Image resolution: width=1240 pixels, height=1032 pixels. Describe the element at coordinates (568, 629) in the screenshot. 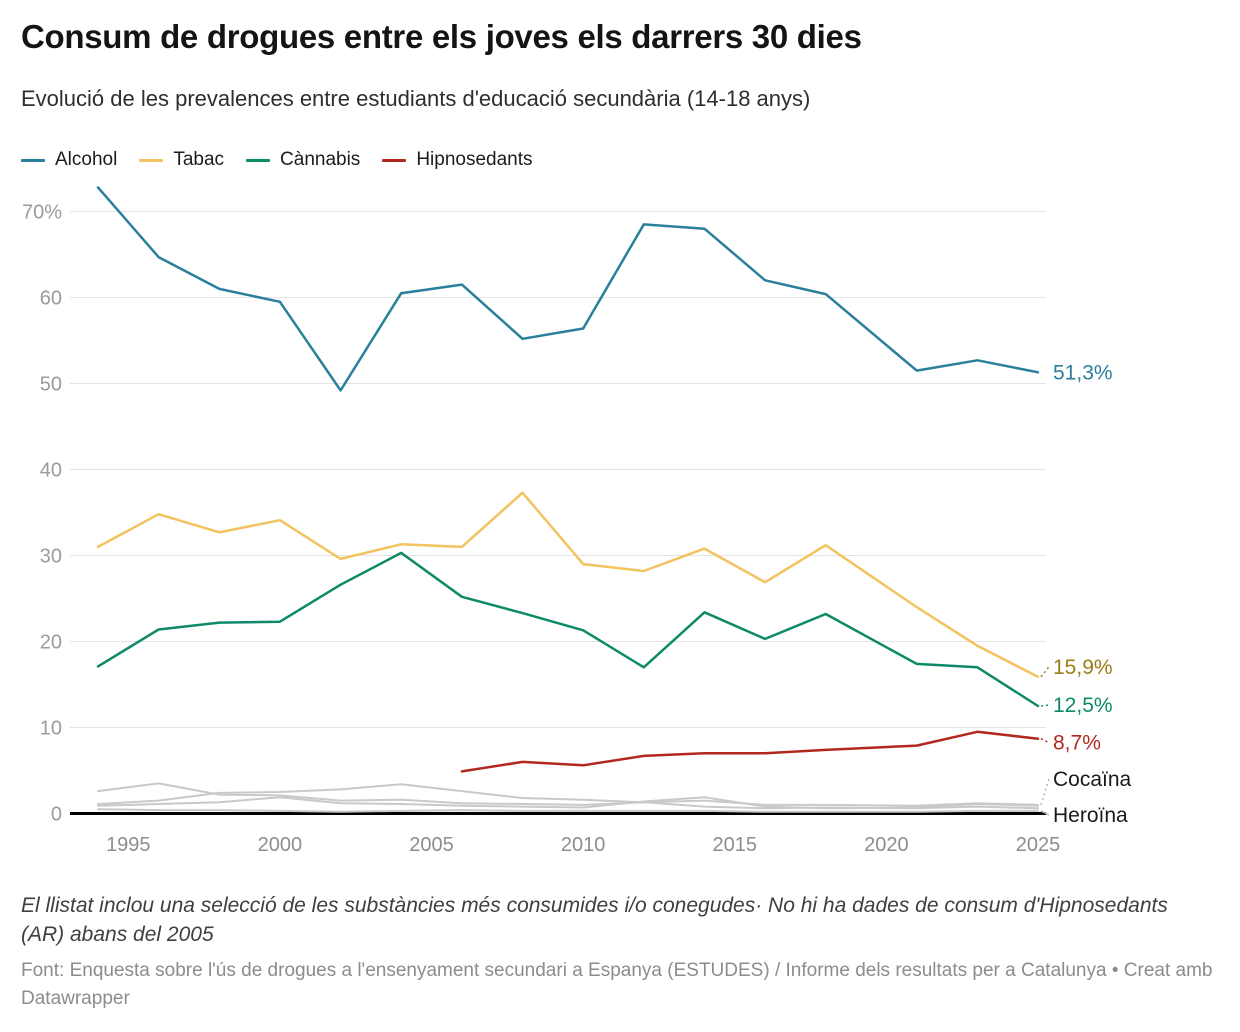

I see `series-line-cannabis` at that location.